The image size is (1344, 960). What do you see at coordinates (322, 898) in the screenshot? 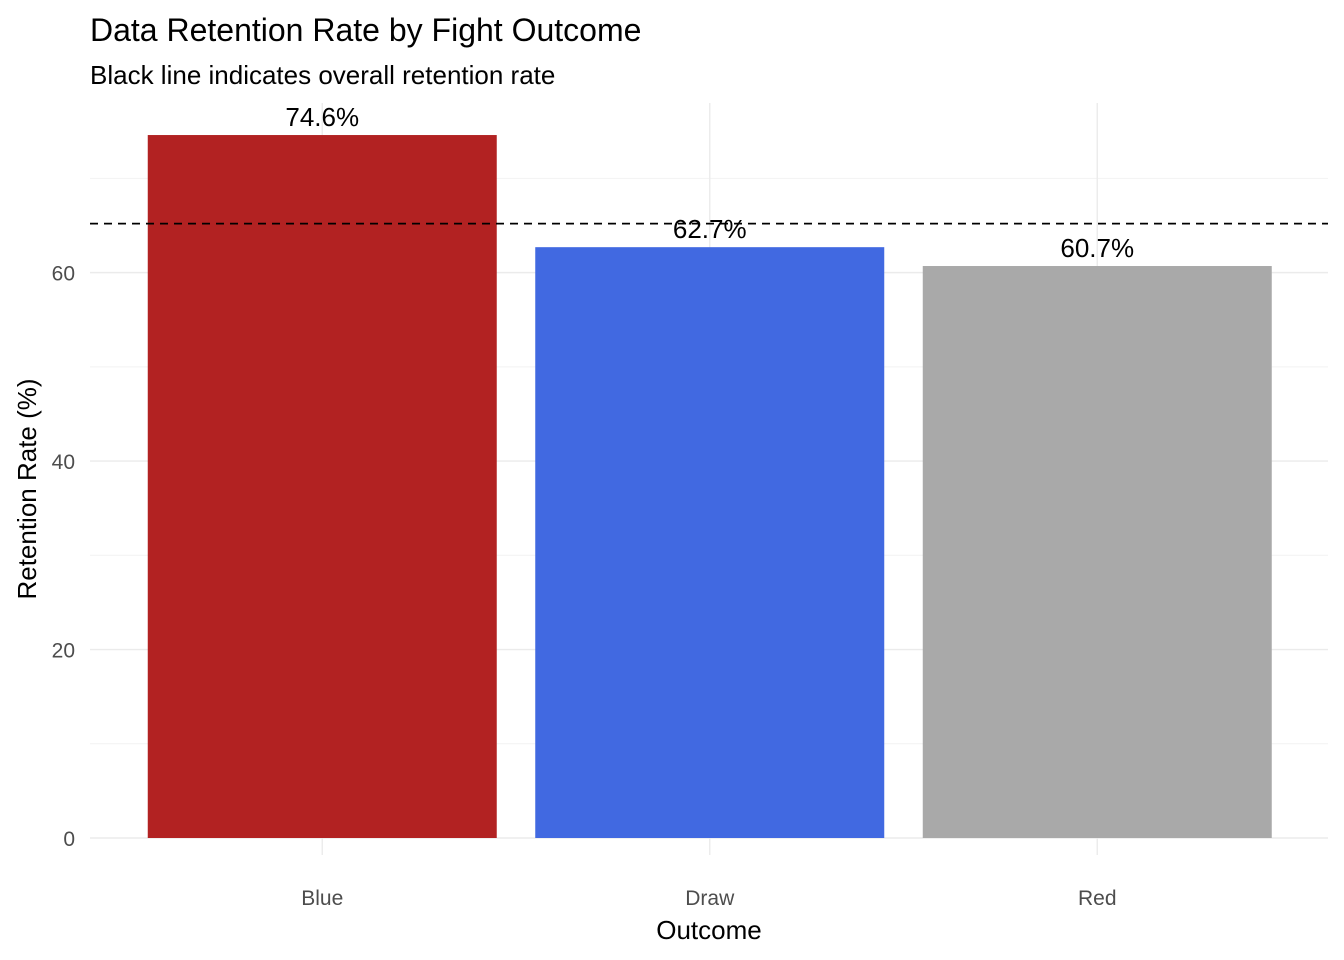
I see `x-tick-label: Blue` at bounding box center [322, 898].